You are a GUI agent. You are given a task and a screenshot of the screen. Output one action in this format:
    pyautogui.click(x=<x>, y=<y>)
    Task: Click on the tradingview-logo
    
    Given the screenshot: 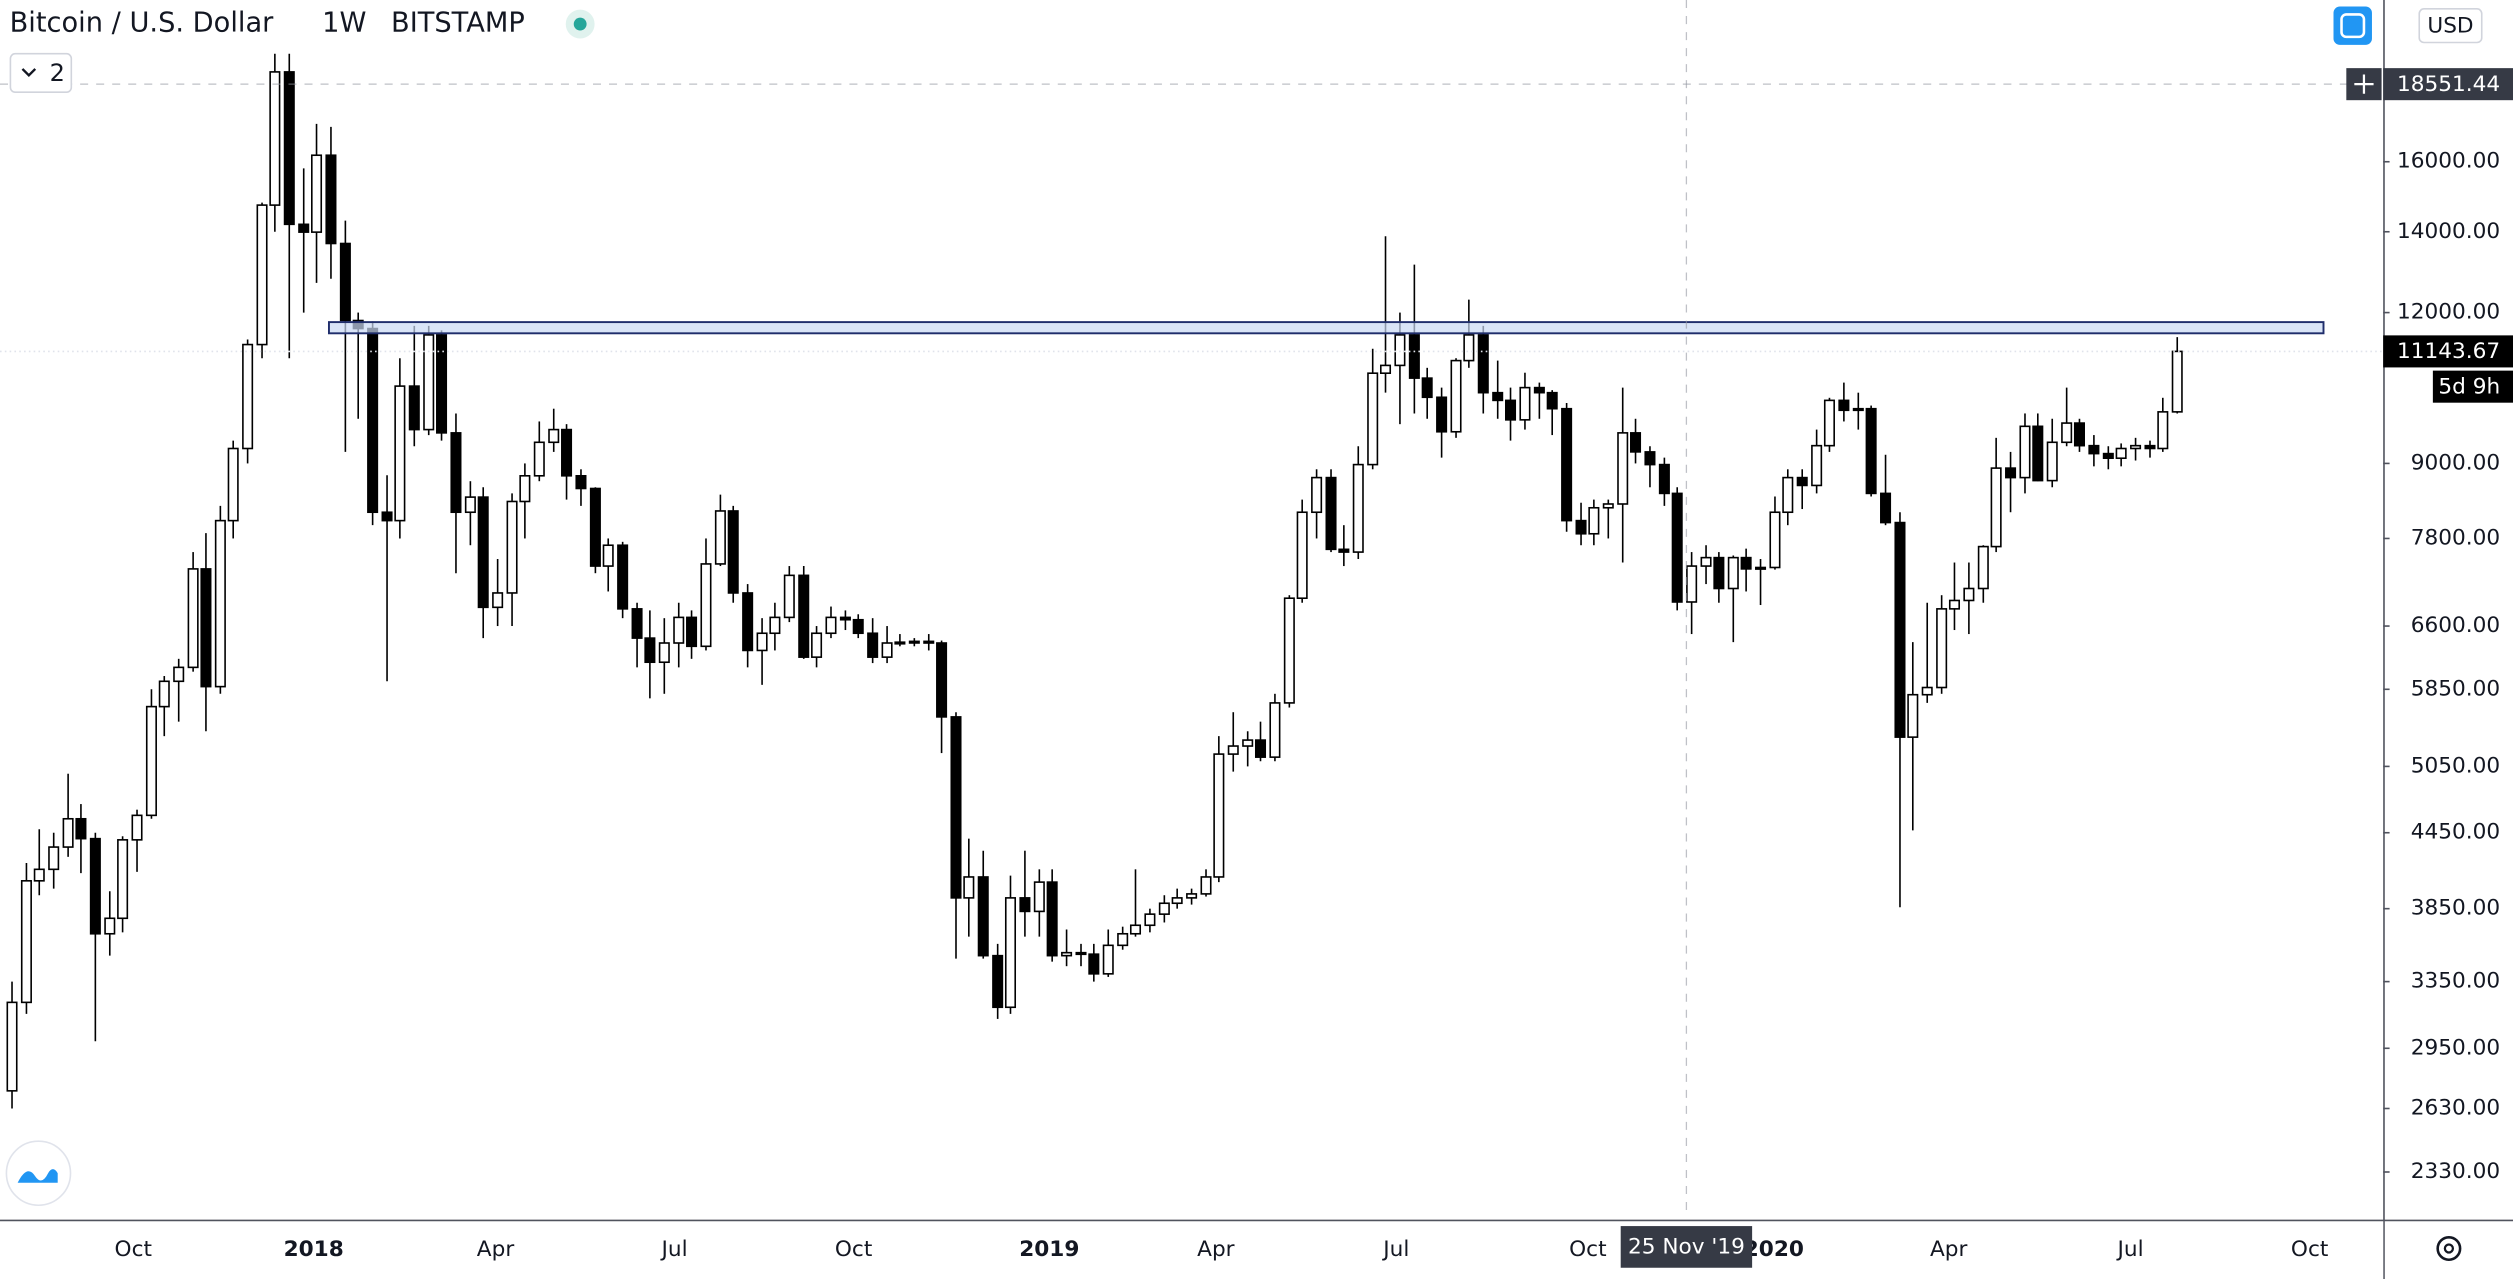 What is the action you would take?
    pyautogui.click(x=38, y=1173)
    